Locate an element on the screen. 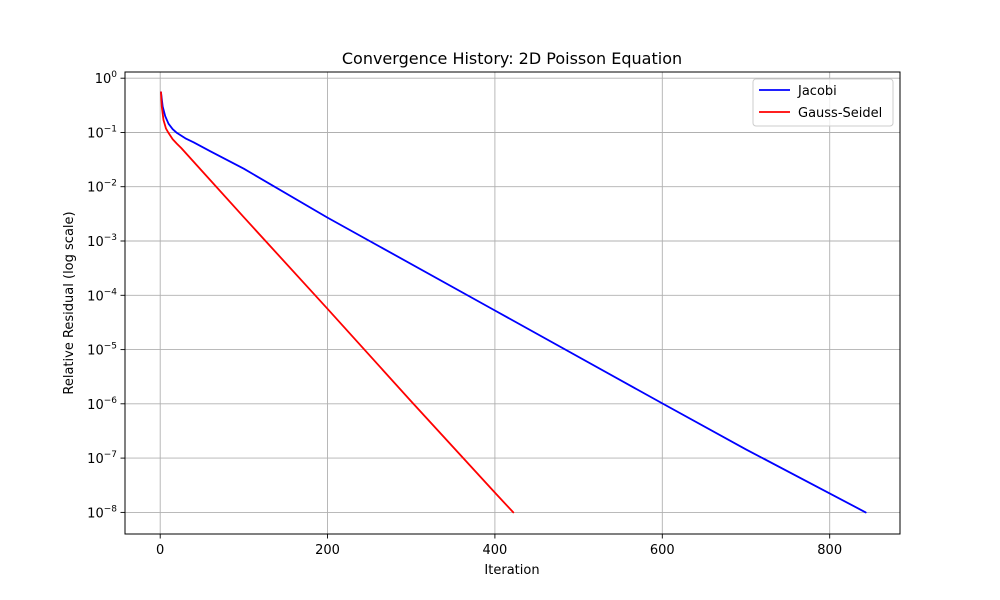 The height and width of the screenshot is (600, 1000). y-tick-label: 10⁻³ is located at coordinates (102, 241).